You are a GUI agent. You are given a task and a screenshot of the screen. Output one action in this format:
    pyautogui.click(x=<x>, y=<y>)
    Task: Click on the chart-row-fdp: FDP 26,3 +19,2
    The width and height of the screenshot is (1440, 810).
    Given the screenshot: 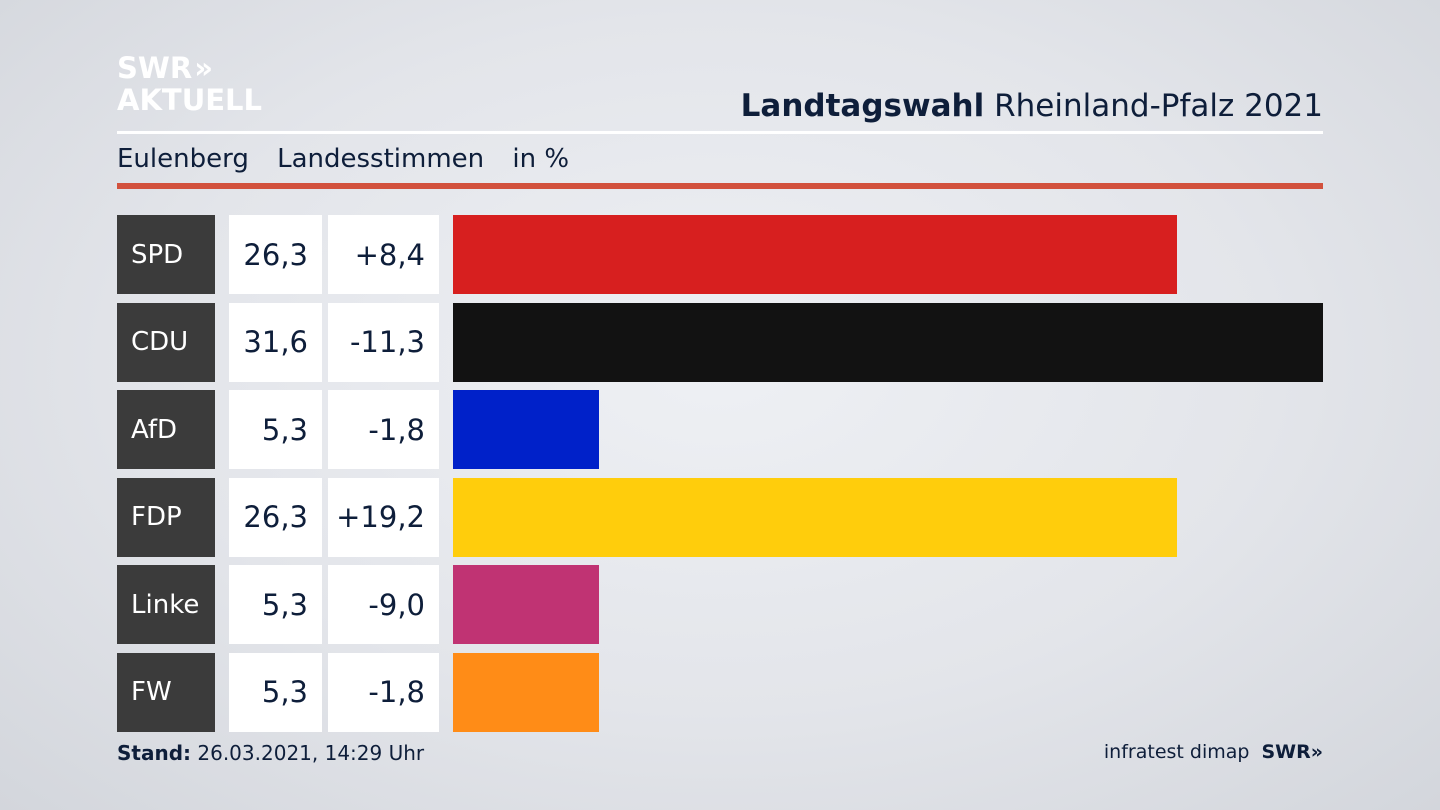 What is the action you would take?
    pyautogui.click(x=720, y=517)
    